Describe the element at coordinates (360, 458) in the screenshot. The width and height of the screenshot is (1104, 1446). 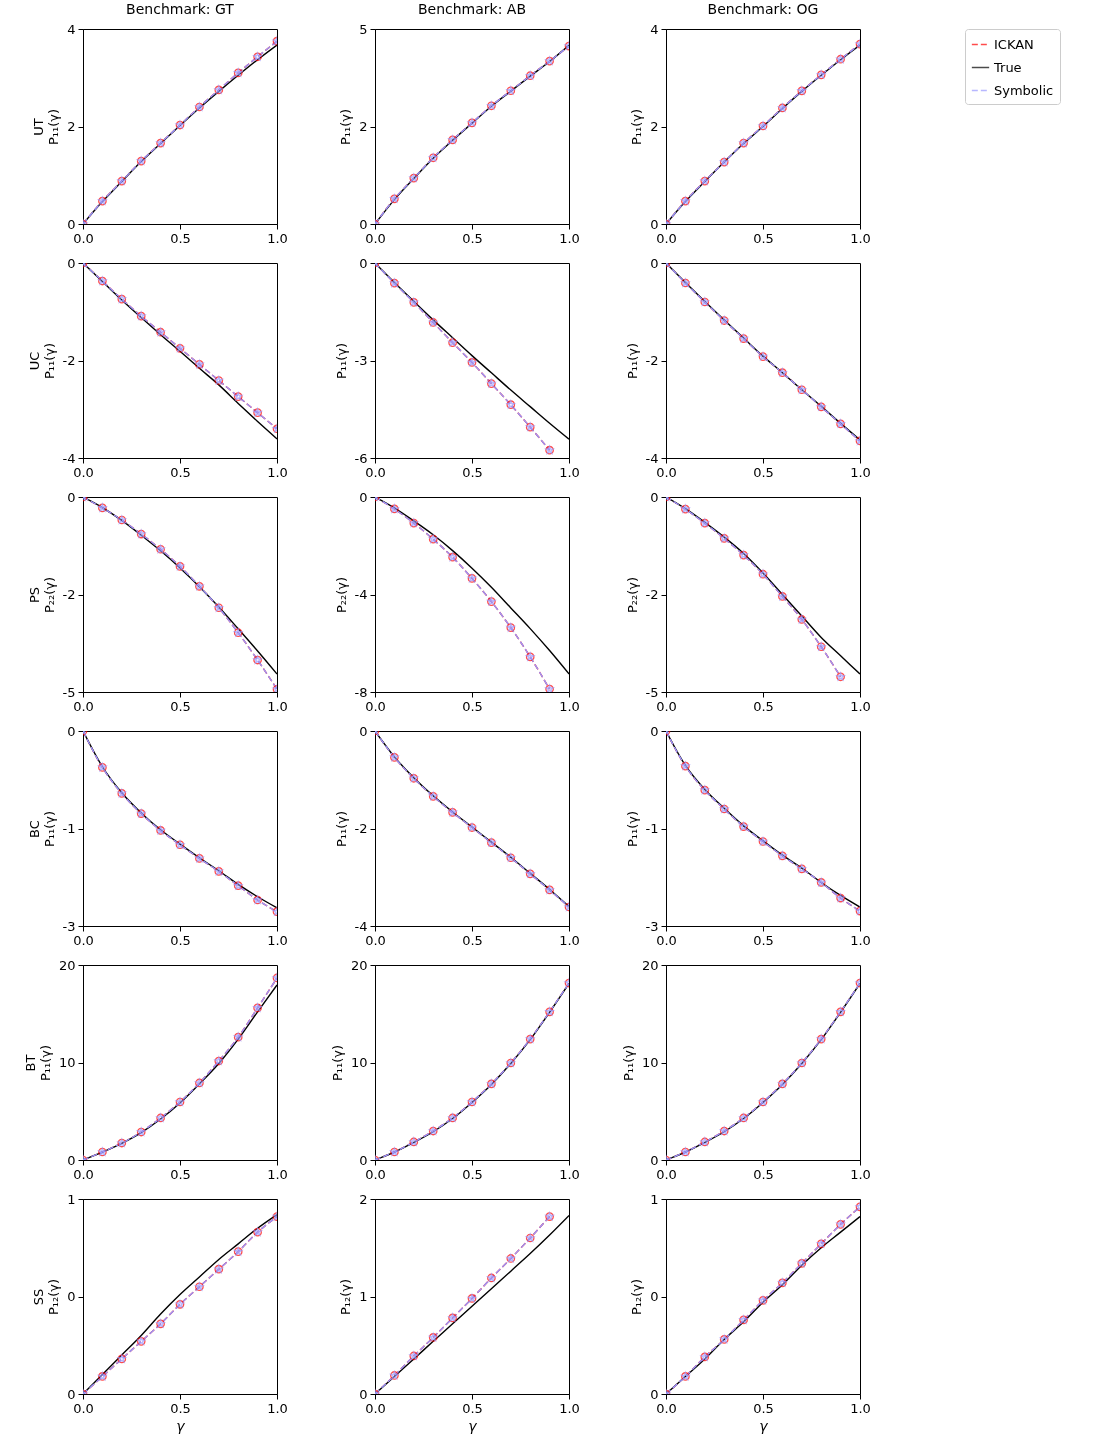
I see `y-tick-label: -6` at that location.